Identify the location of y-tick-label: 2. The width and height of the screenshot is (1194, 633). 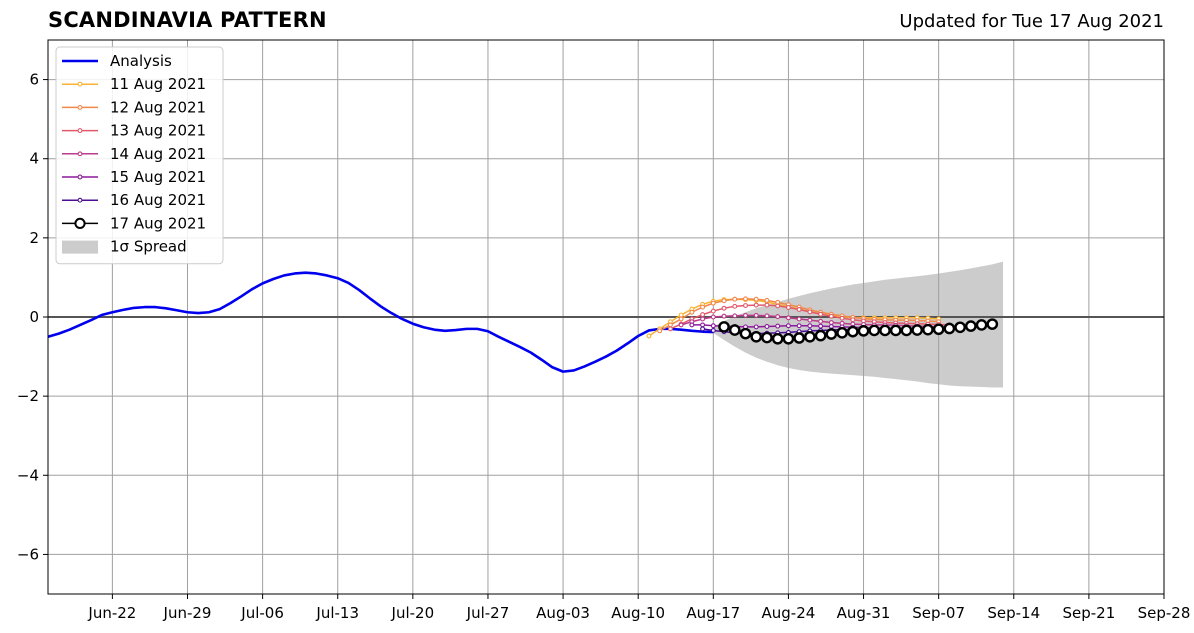
(34, 238).